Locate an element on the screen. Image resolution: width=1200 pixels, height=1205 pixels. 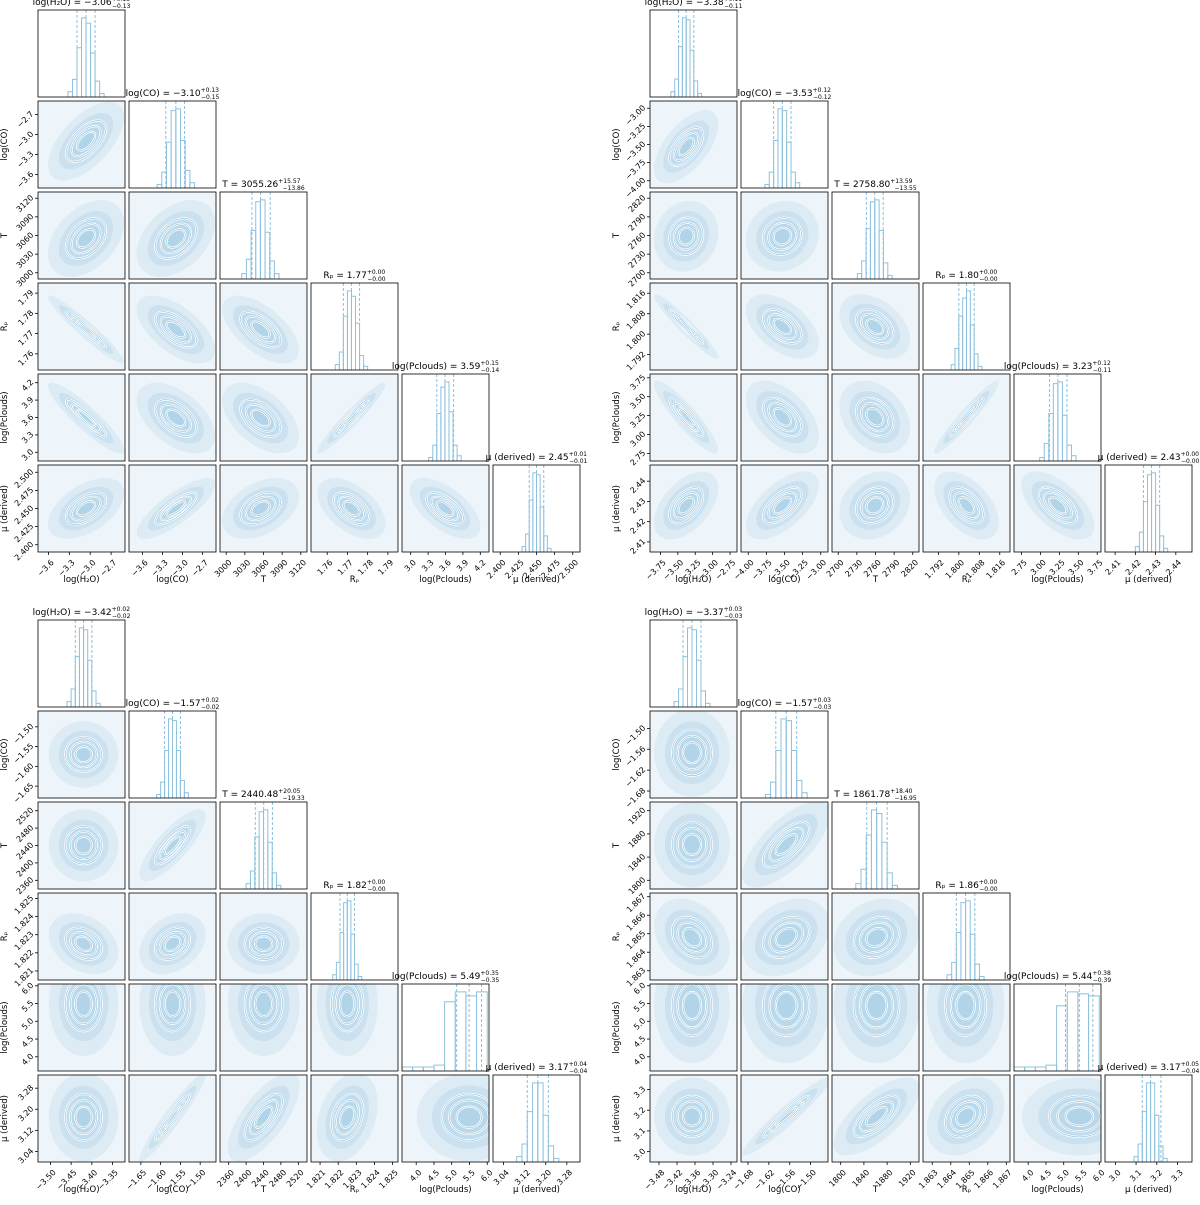
title-err-minus: −0.00 is located at coordinates (1190, 461).